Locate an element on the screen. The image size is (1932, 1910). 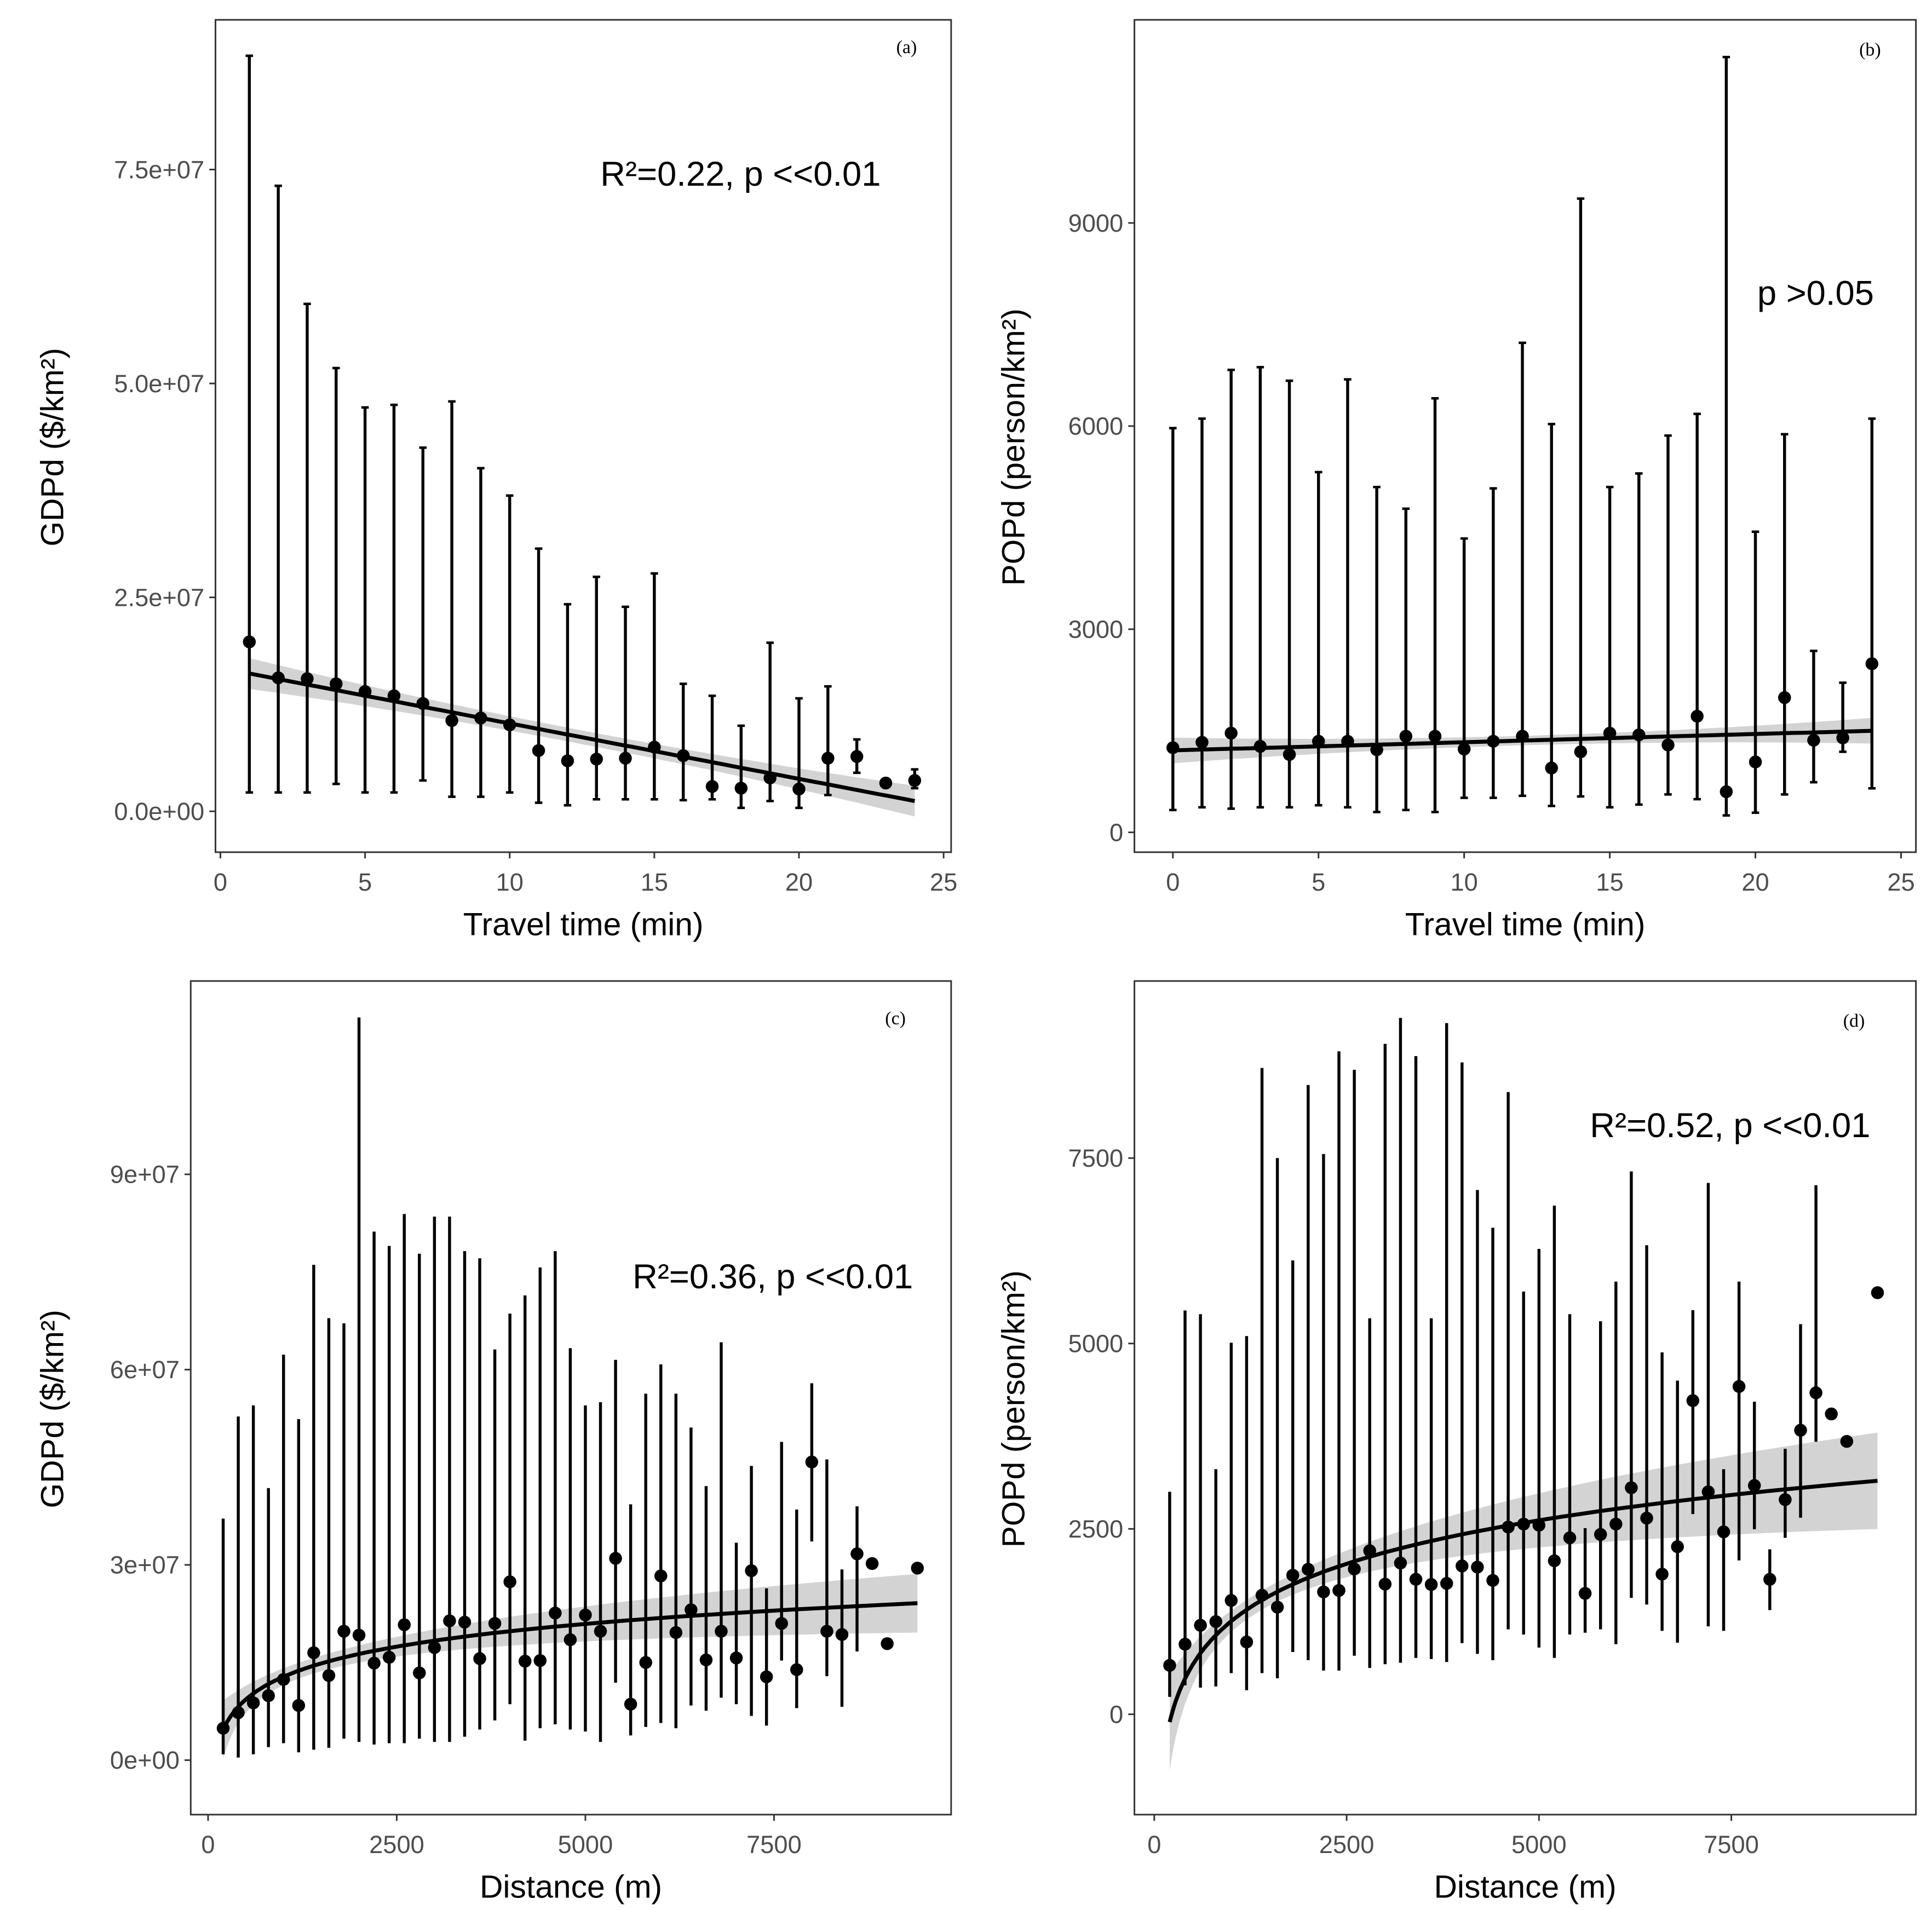
x-tick-label: 10 is located at coordinates (1463, 882).